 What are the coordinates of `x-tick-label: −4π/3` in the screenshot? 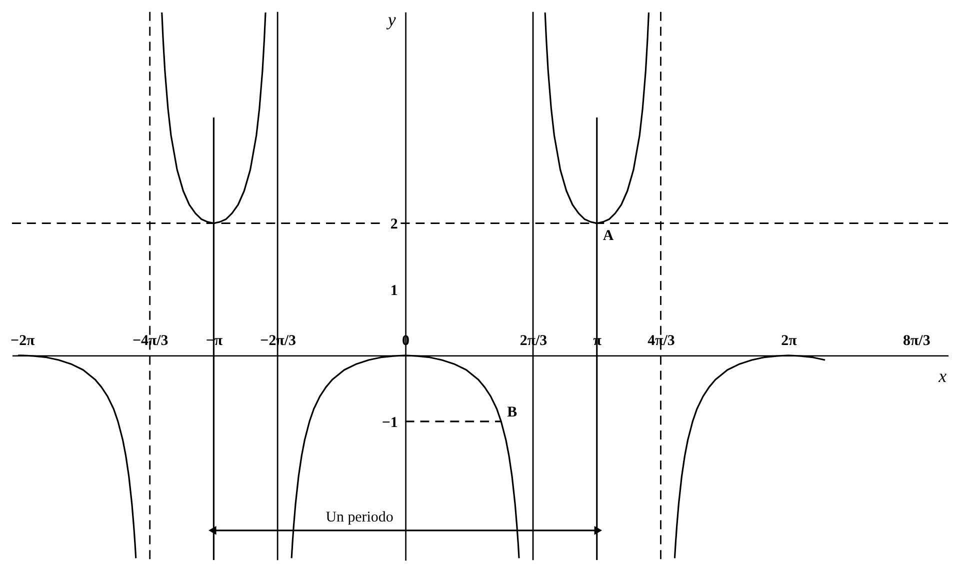 It's located at (150, 340).